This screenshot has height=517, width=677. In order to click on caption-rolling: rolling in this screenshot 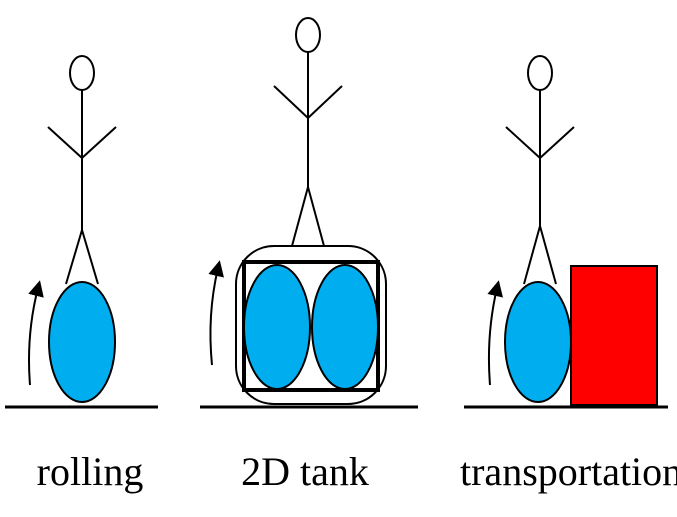, I will do `click(90, 471)`.